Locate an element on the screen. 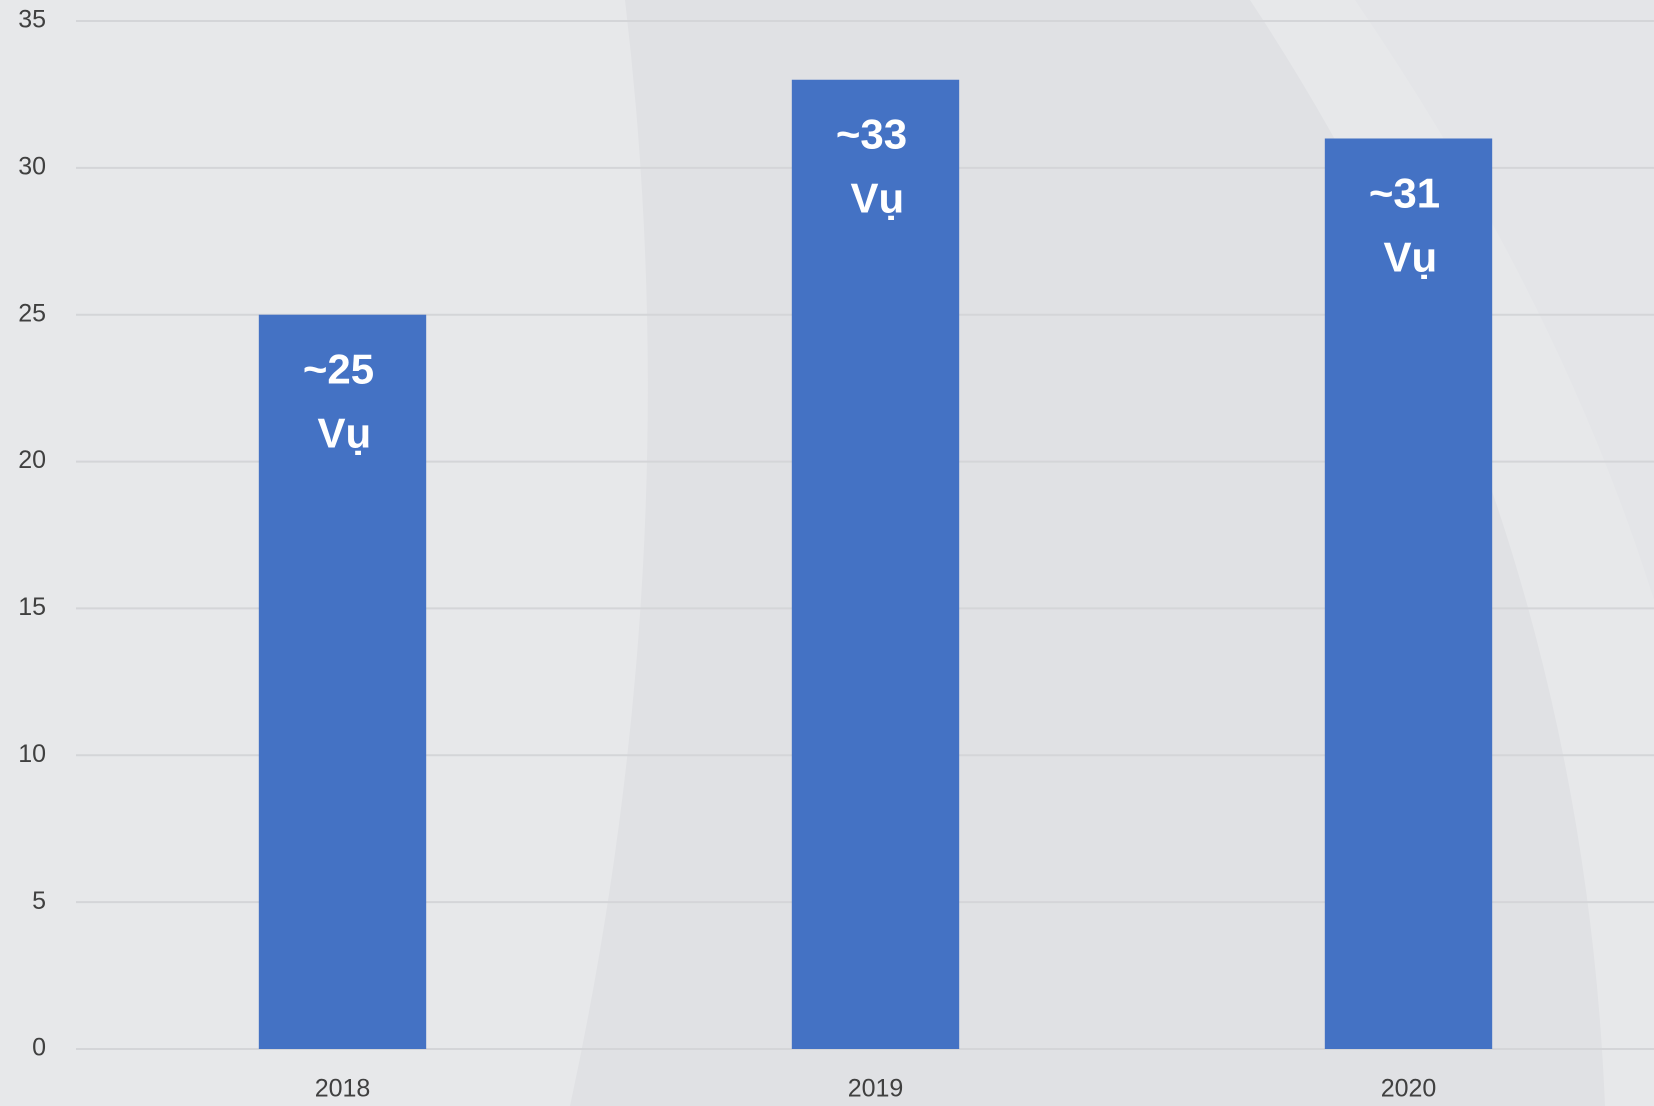  y-tick-label: 20 is located at coordinates (32, 460).